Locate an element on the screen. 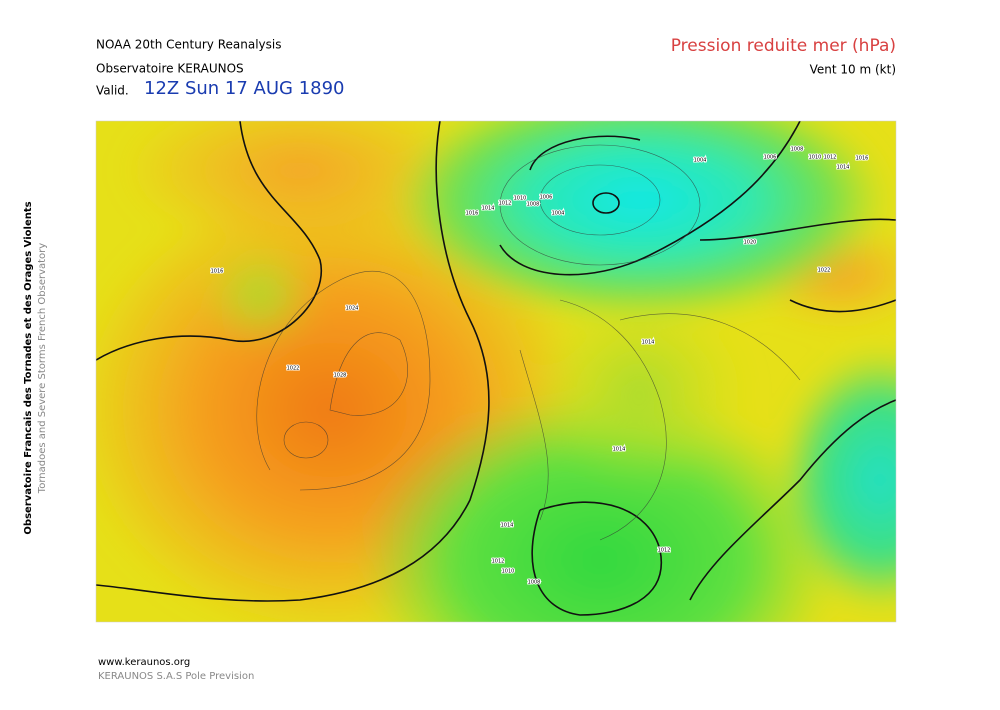 The height and width of the screenshot is (710, 1000). valid-label: Valid. is located at coordinates (112, 91).